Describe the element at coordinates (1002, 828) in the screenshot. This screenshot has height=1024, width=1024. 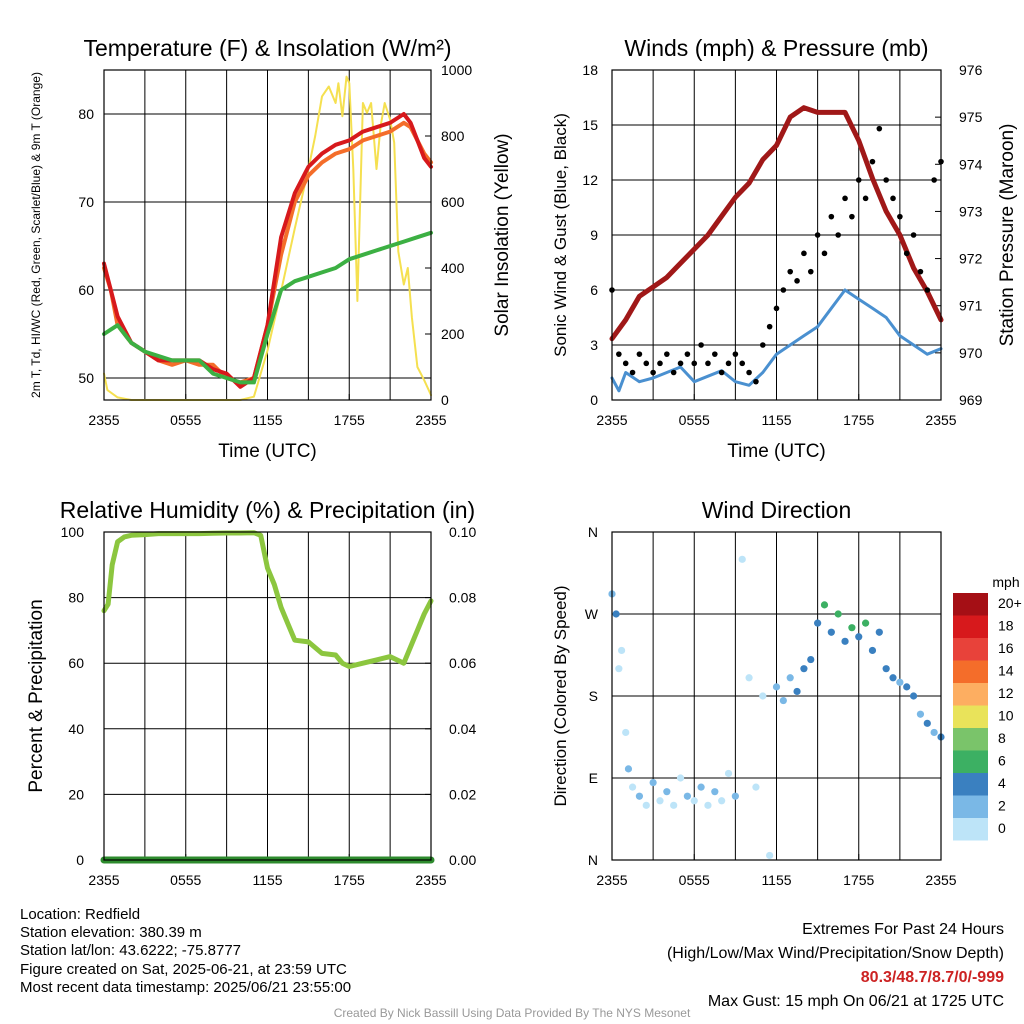
I see `legend-label: 0` at that location.